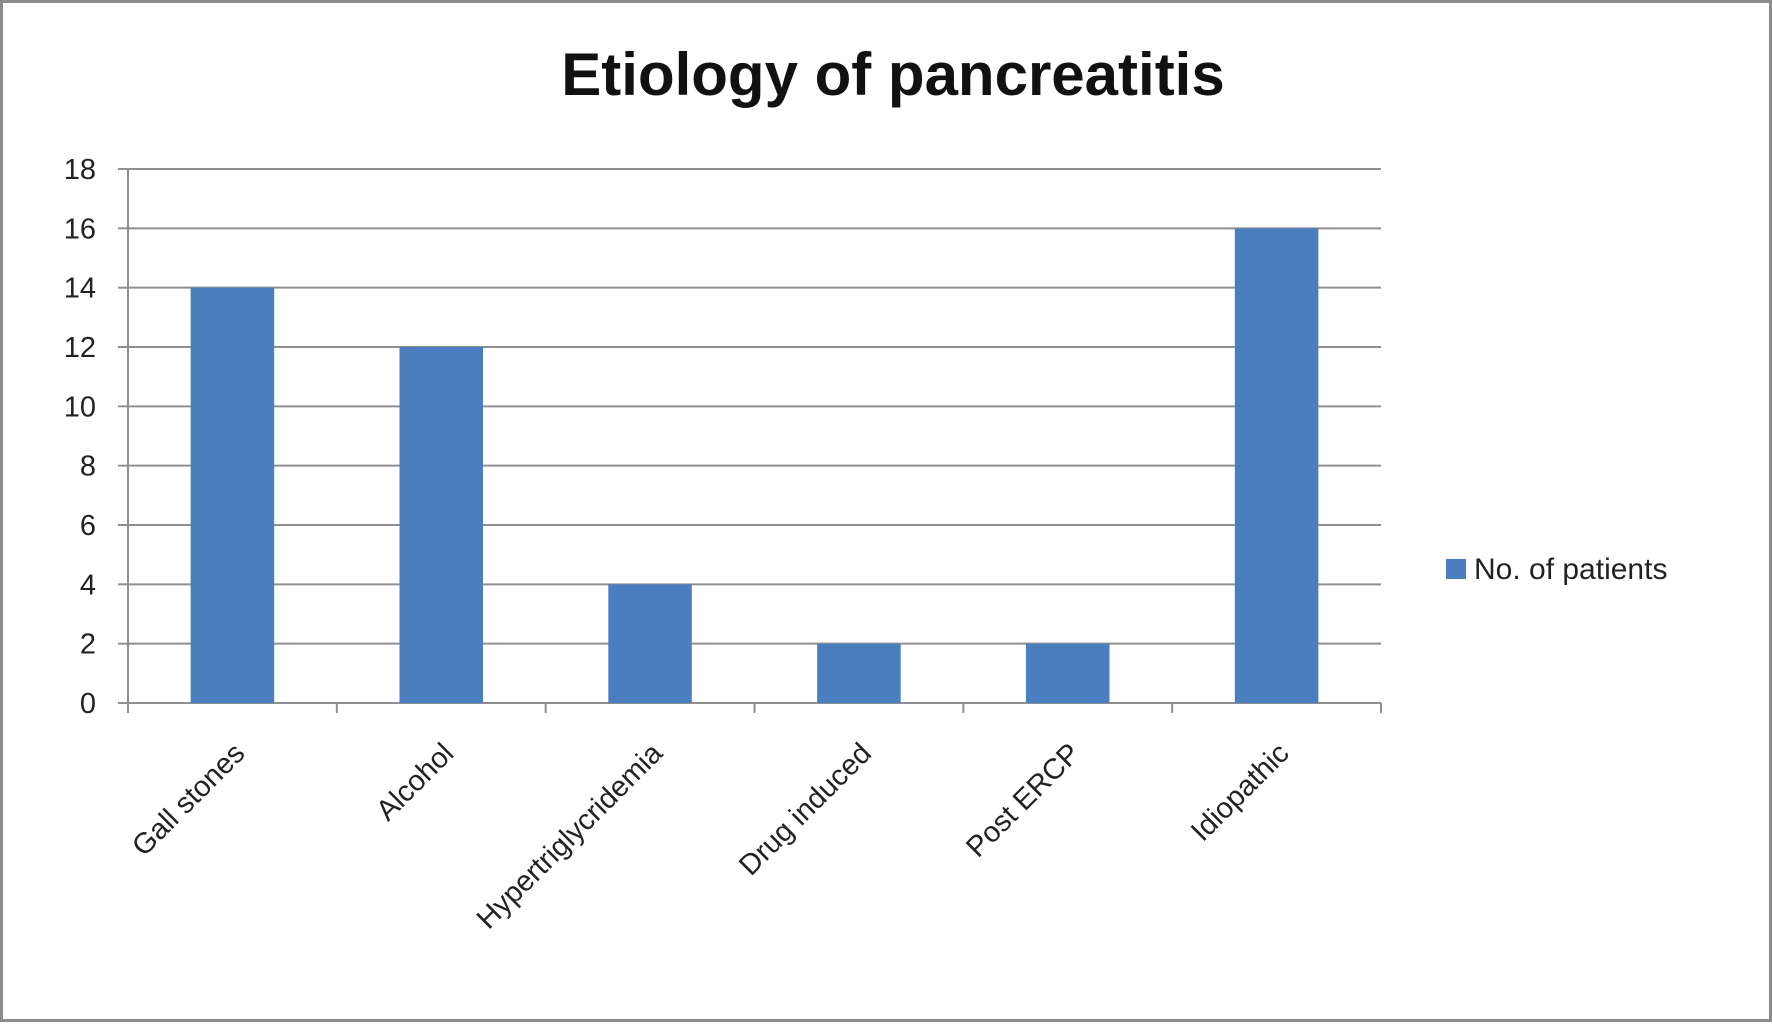 The width and height of the screenshot is (1772, 1025). What do you see at coordinates (892, 74) in the screenshot?
I see `chart-title: Etiology of pancreatitis` at bounding box center [892, 74].